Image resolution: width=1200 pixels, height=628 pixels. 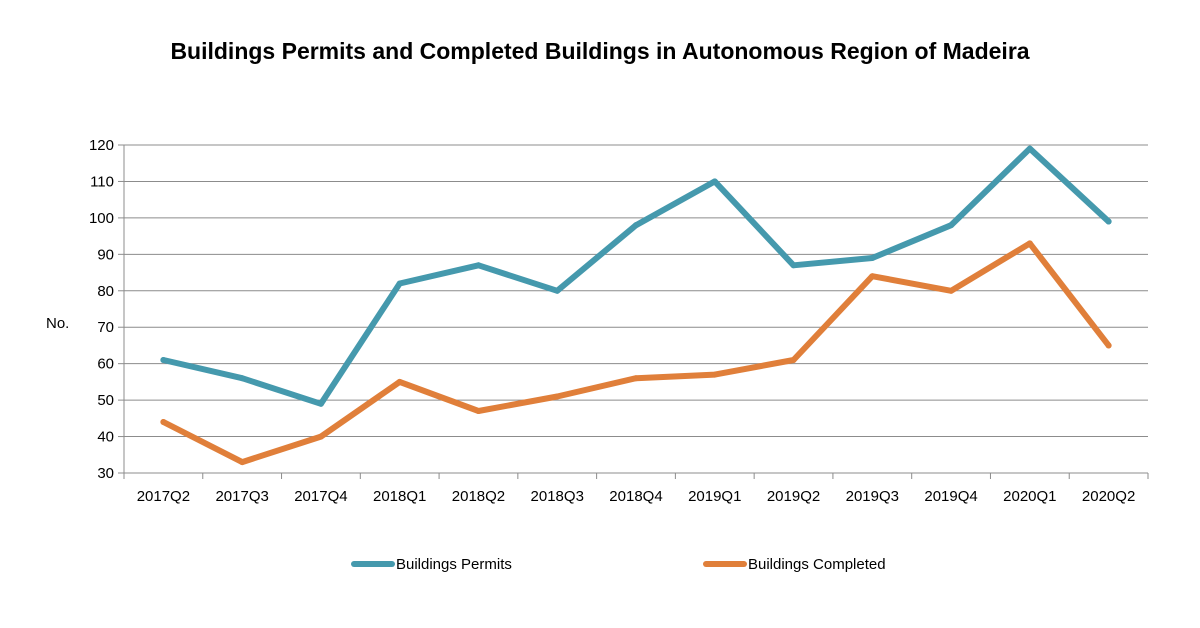 What do you see at coordinates (57, 323) in the screenshot?
I see `y-axis-label: No.` at bounding box center [57, 323].